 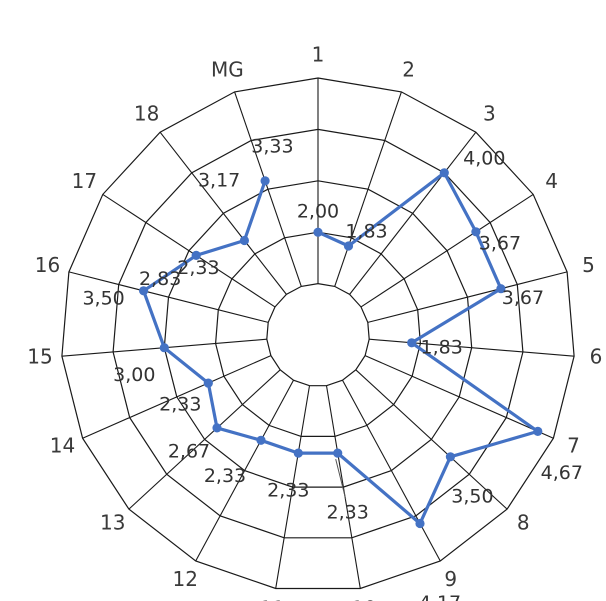 I want to click on category-label-8: 8, so click(x=523, y=523).